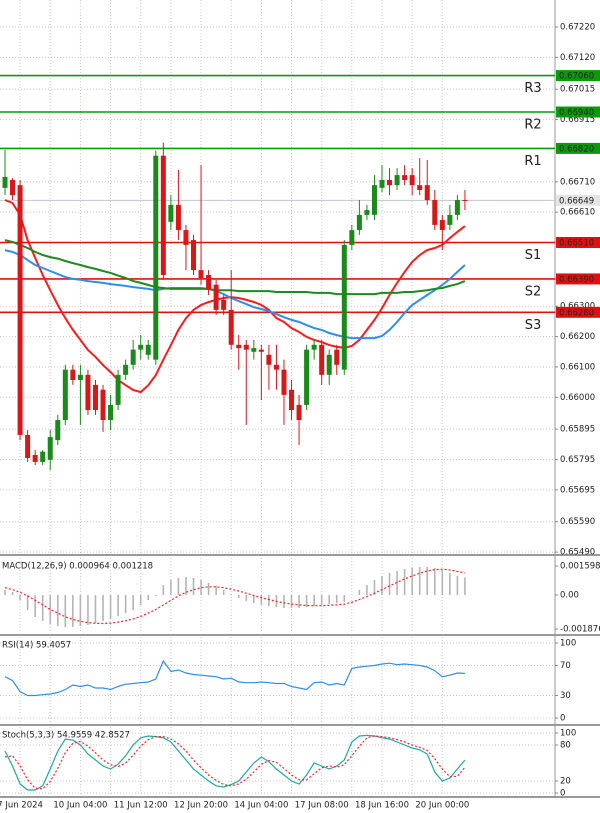  What do you see at coordinates (577, 398) in the screenshot?
I see `y-tick-label: 0.66000` at bounding box center [577, 398].